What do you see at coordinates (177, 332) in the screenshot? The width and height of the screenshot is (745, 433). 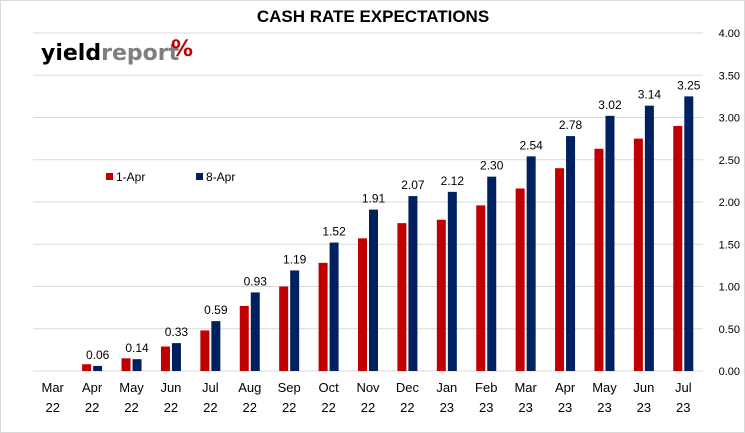 I see `data-label: 0.33` at bounding box center [177, 332].